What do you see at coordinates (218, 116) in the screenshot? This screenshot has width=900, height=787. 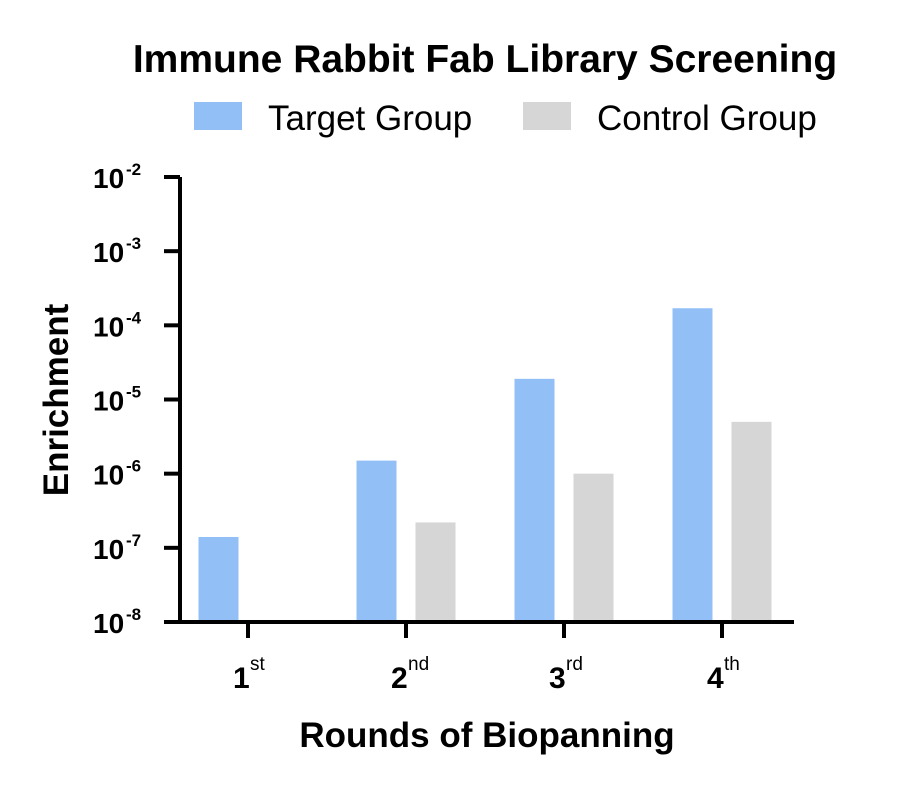 I see `legend-swatch-target` at bounding box center [218, 116].